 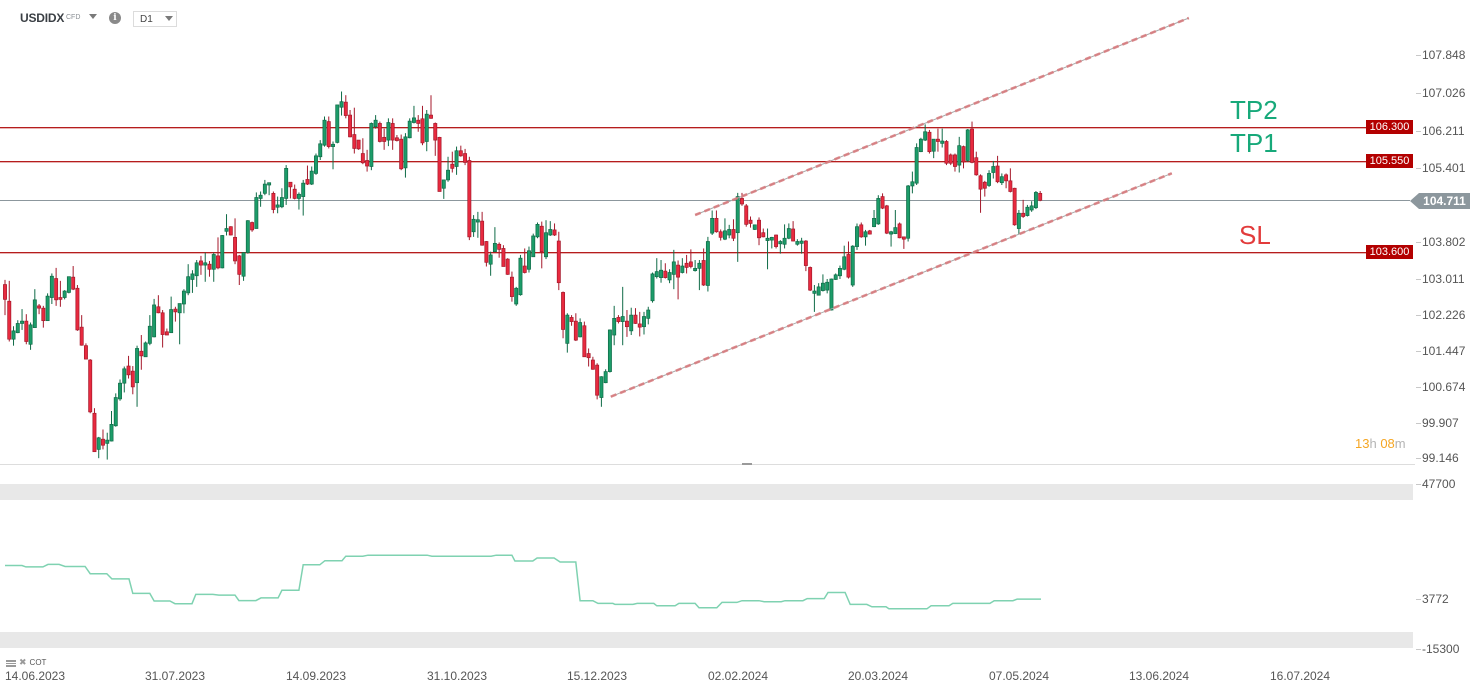 What do you see at coordinates (35, 676) in the screenshot?
I see `date-label: 14.06.2023` at bounding box center [35, 676].